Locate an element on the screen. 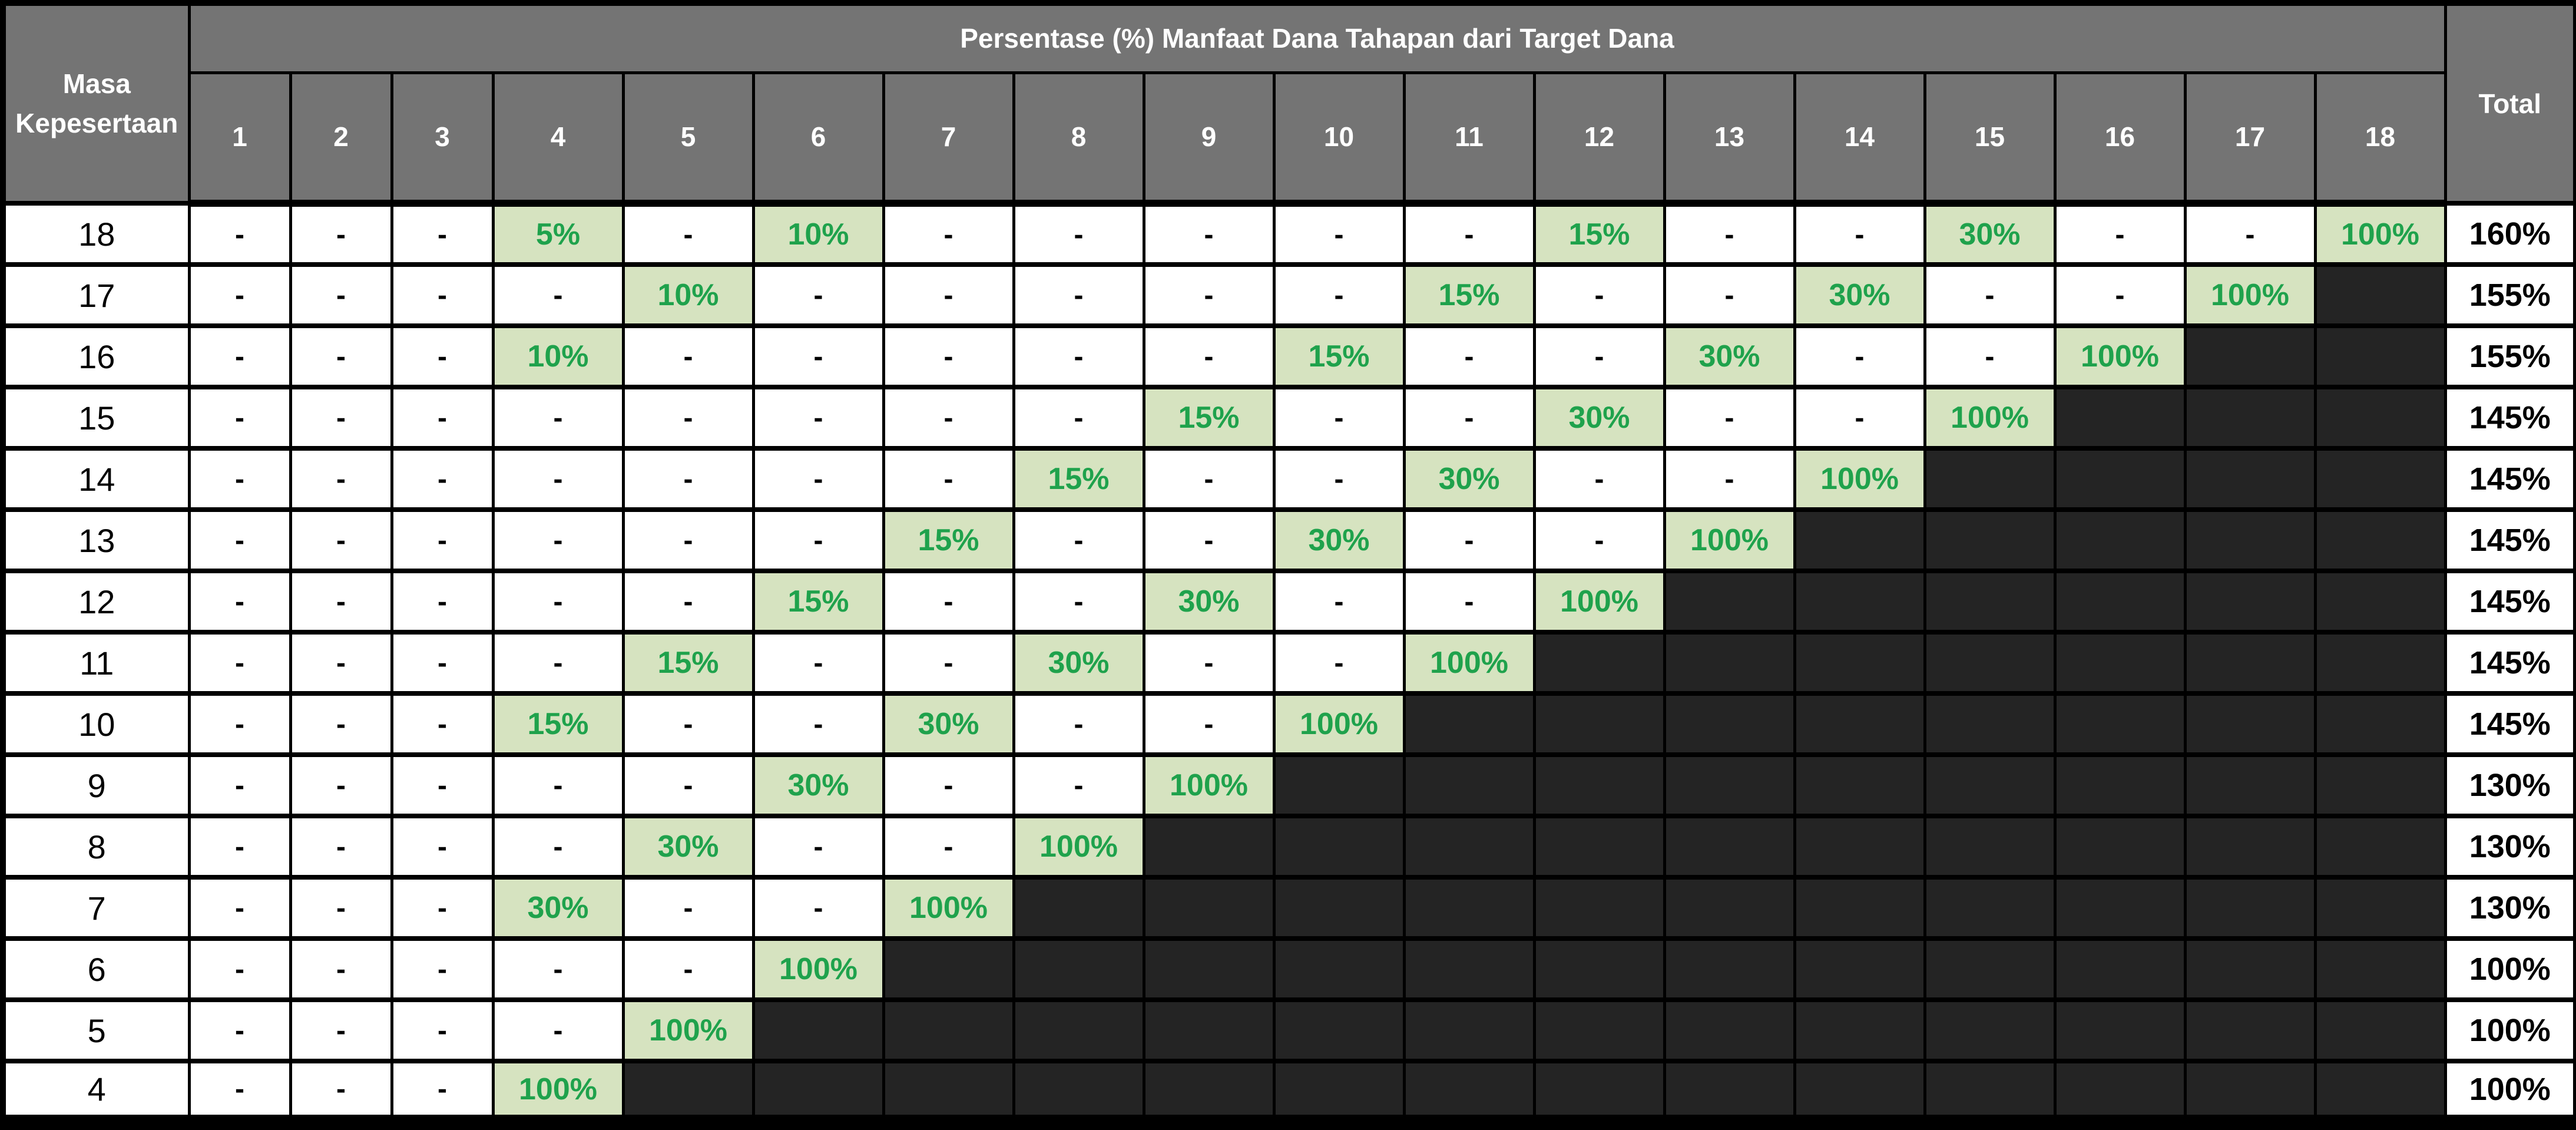 This screenshot has width=2576, height=1130. total-header: Total is located at coordinates (2509, 103).